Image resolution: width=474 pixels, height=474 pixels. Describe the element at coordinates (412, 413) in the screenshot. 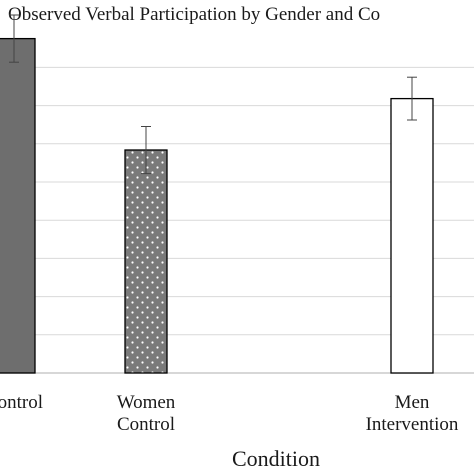

I see `category-label-2: Men Intervention` at that location.